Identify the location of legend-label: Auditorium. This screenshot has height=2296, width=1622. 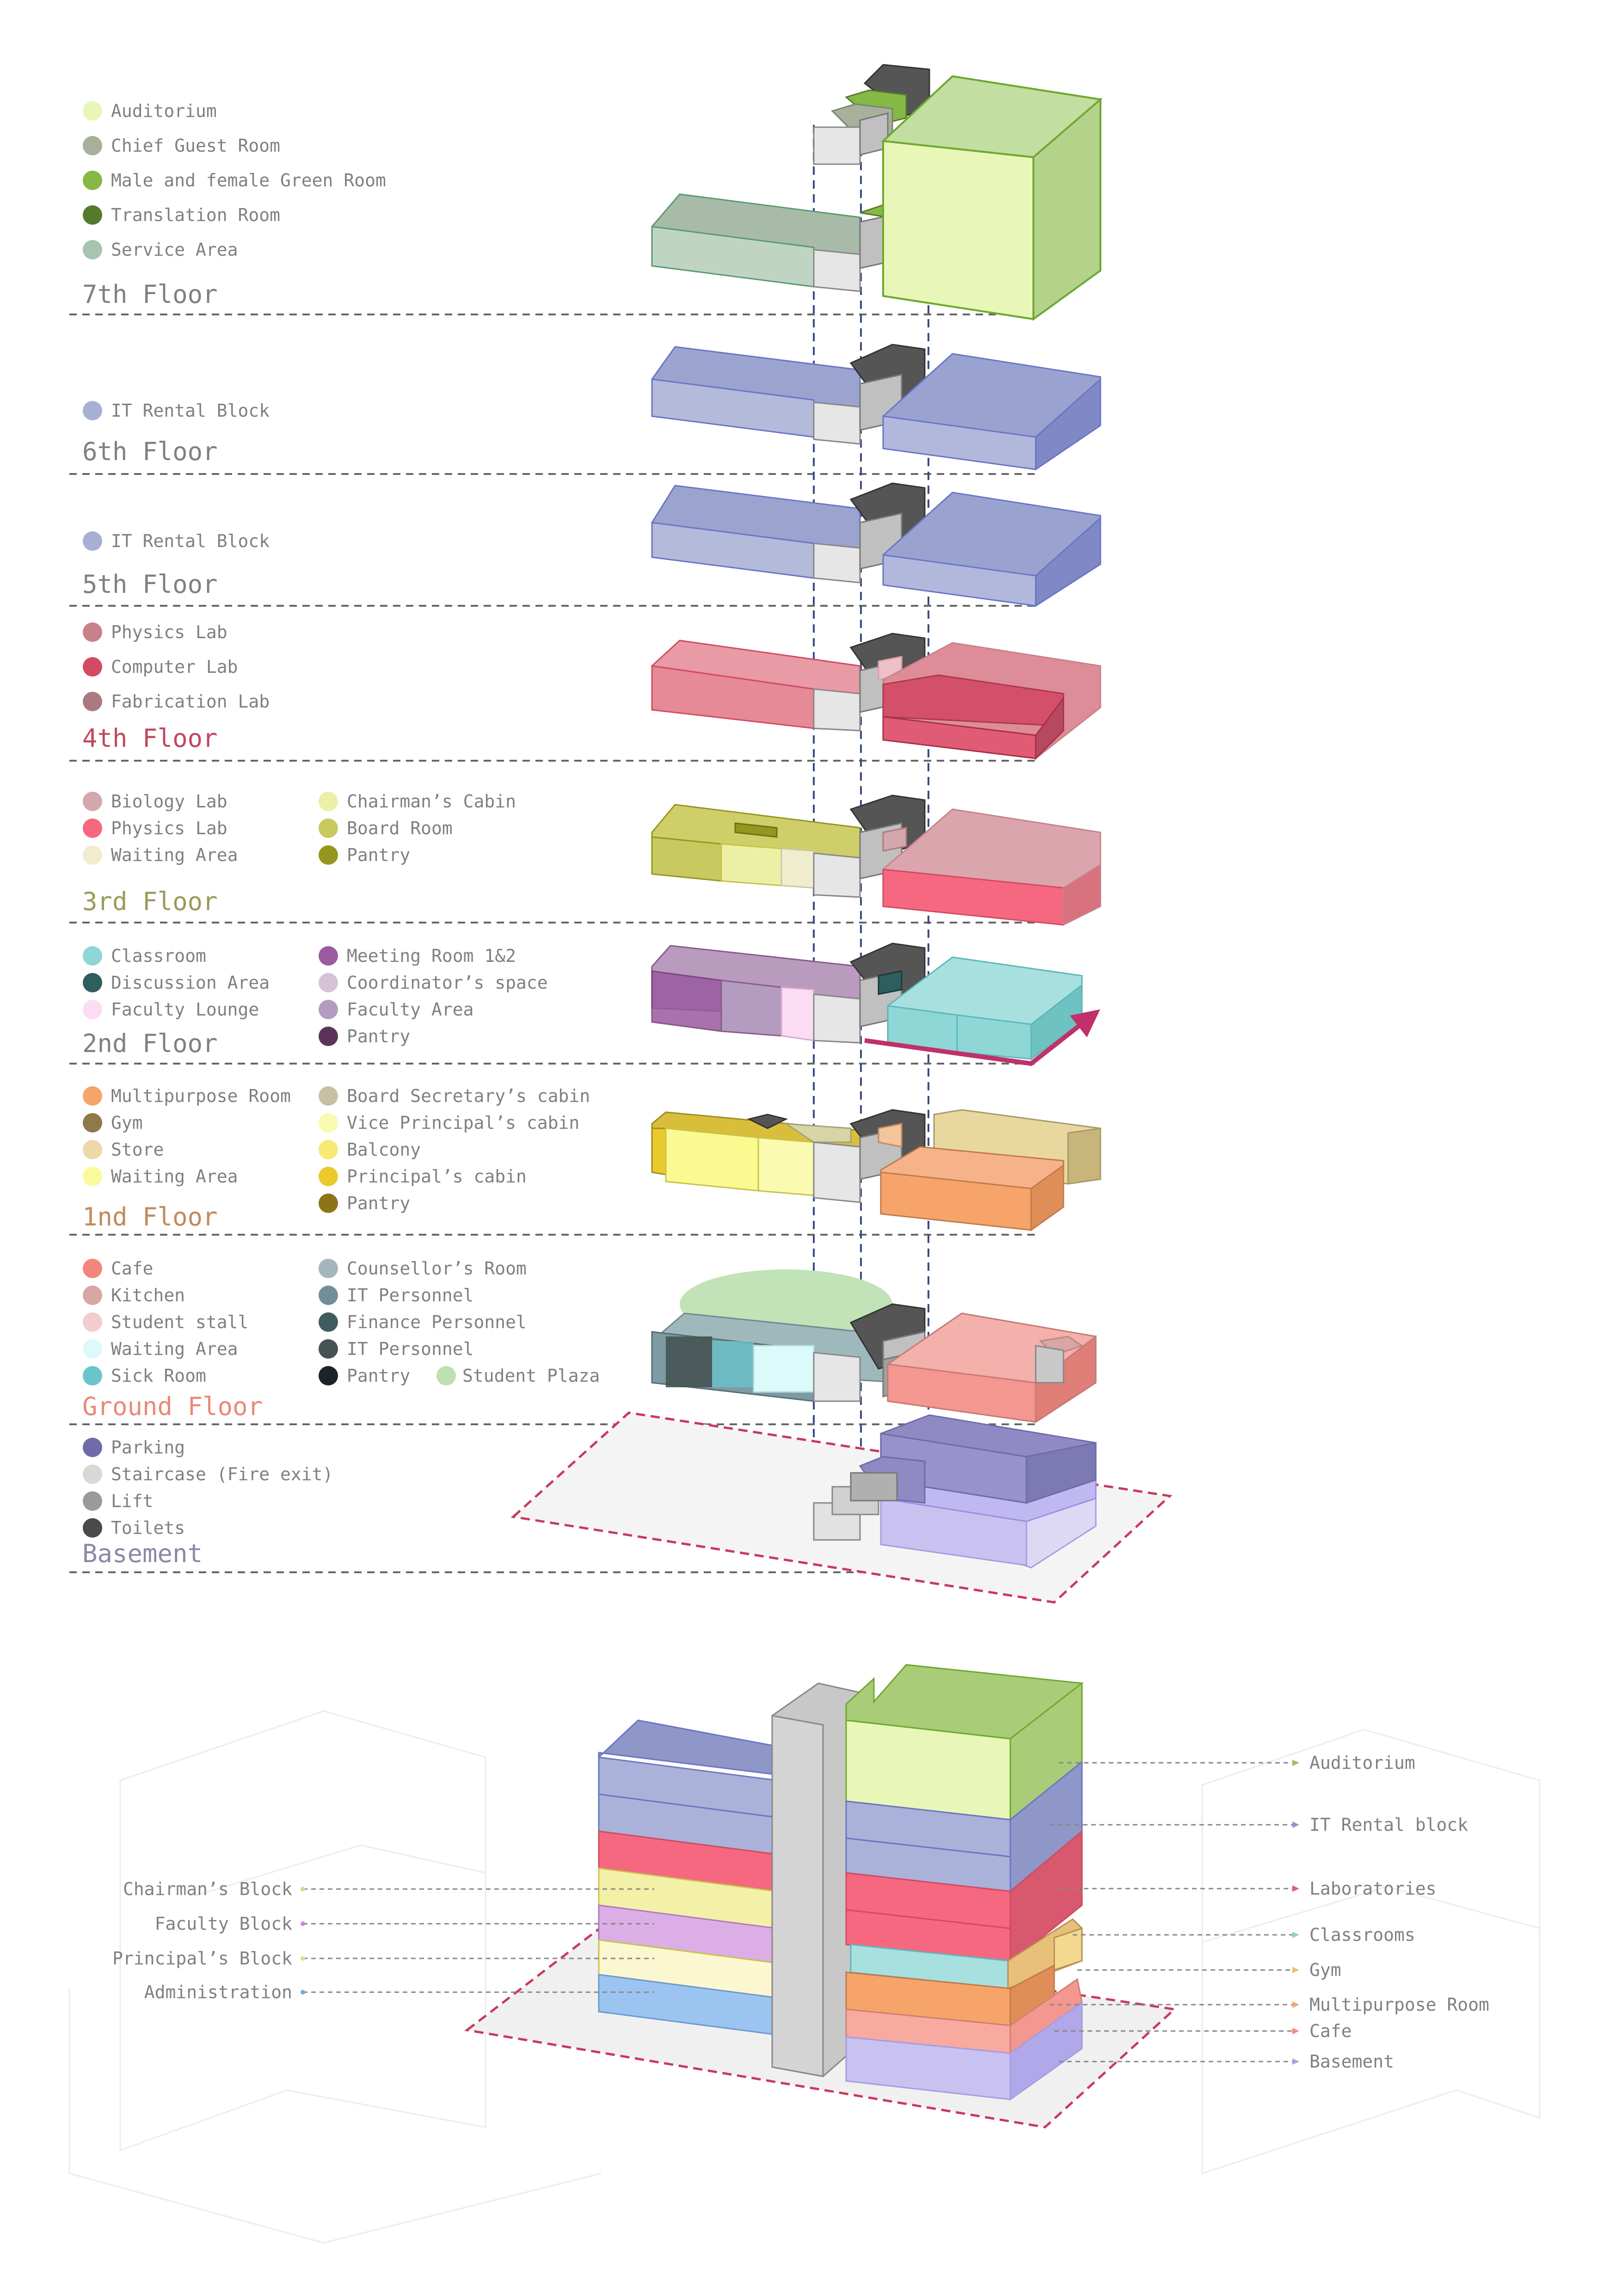
(164, 111).